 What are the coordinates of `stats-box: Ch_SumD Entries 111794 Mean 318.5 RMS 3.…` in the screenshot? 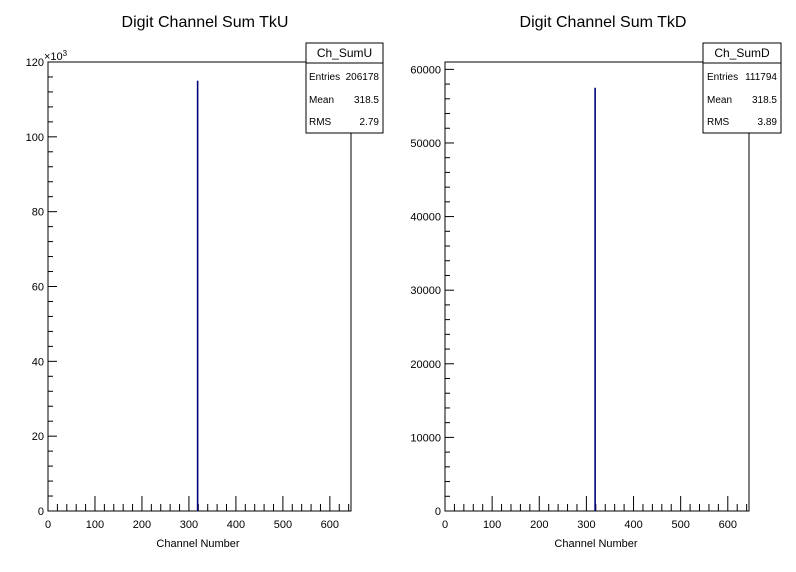 It's located at (742, 88).